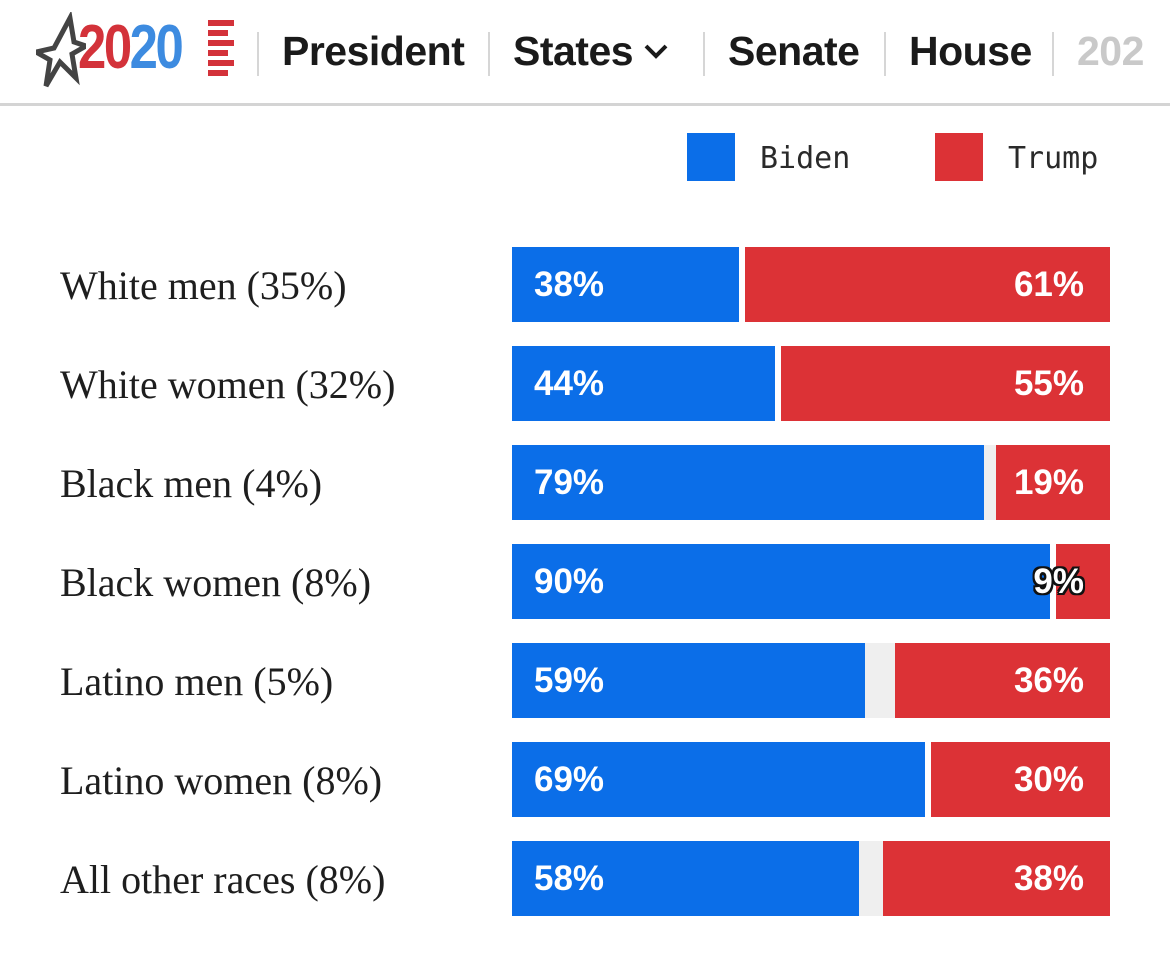 This screenshot has width=1170, height=959. What do you see at coordinates (794, 51) in the screenshot?
I see `nav-senate: Senate` at bounding box center [794, 51].